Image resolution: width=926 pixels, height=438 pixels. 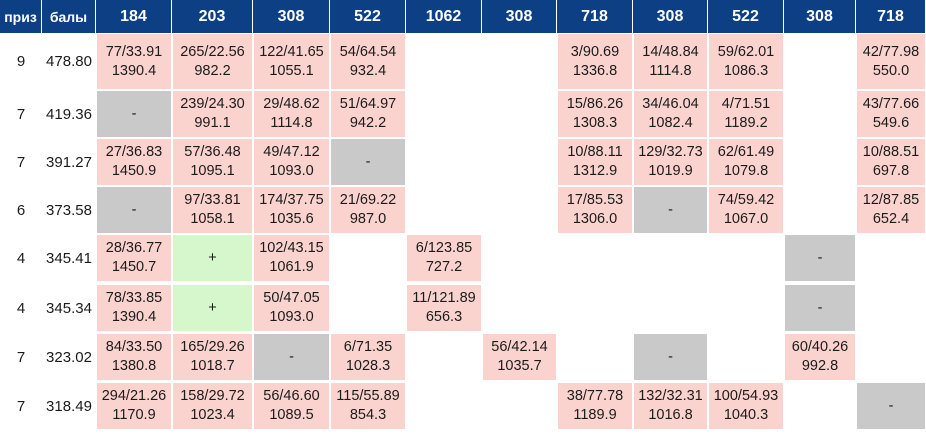 I want to click on score-points-value: 854.3, so click(x=368, y=415).